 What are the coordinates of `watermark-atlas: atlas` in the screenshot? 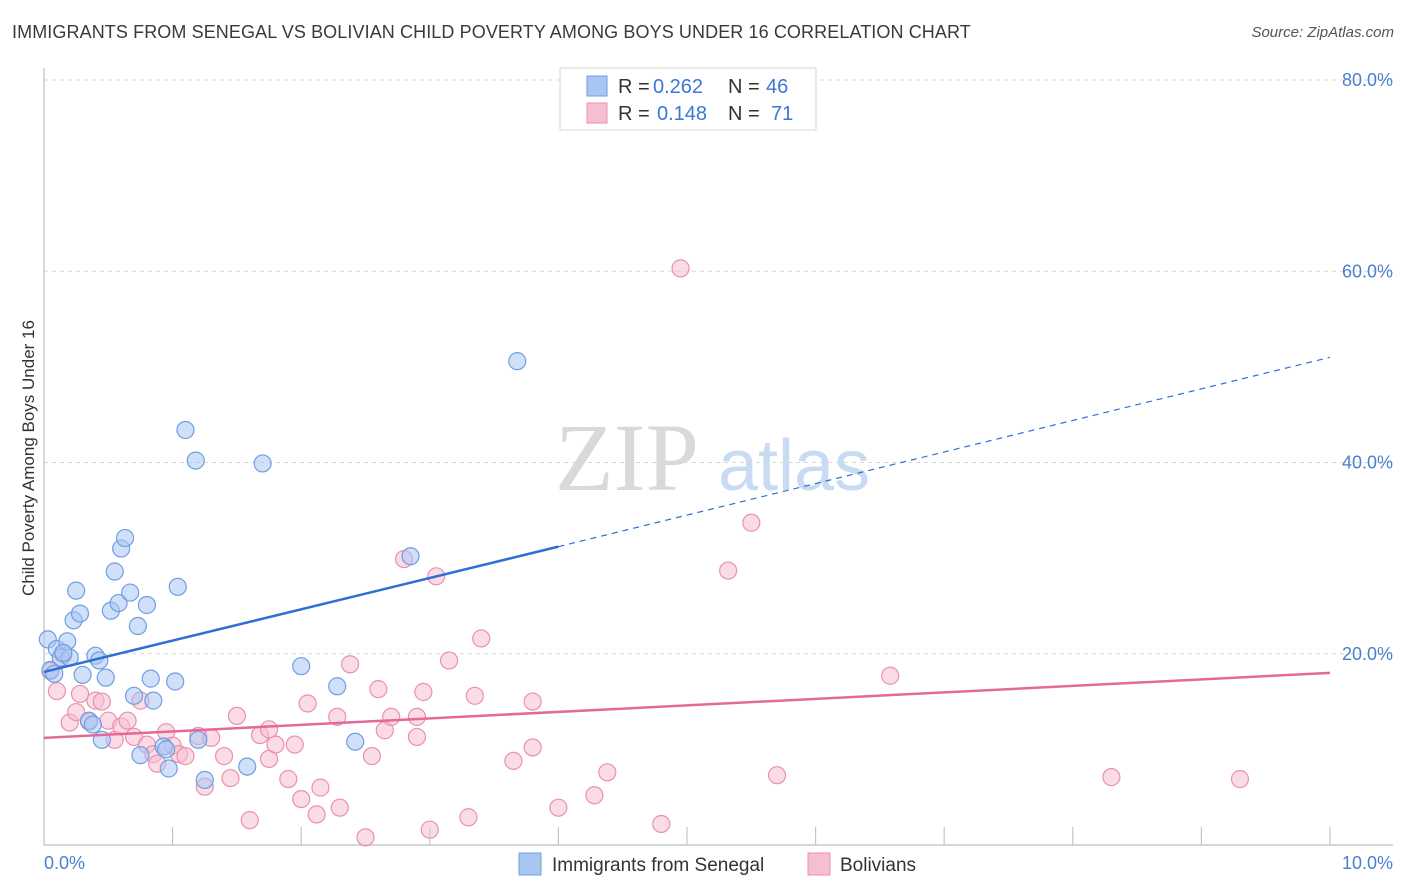 It's located at (794, 466).